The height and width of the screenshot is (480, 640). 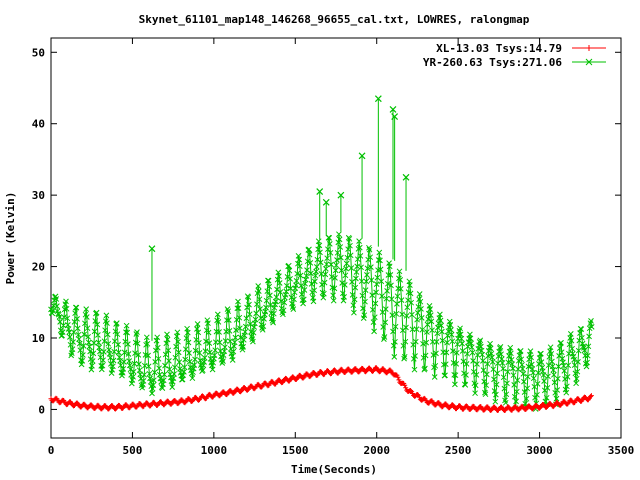 What do you see at coordinates (51, 450) in the screenshot?
I see `x-tick-label: 0` at bounding box center [51, 450].